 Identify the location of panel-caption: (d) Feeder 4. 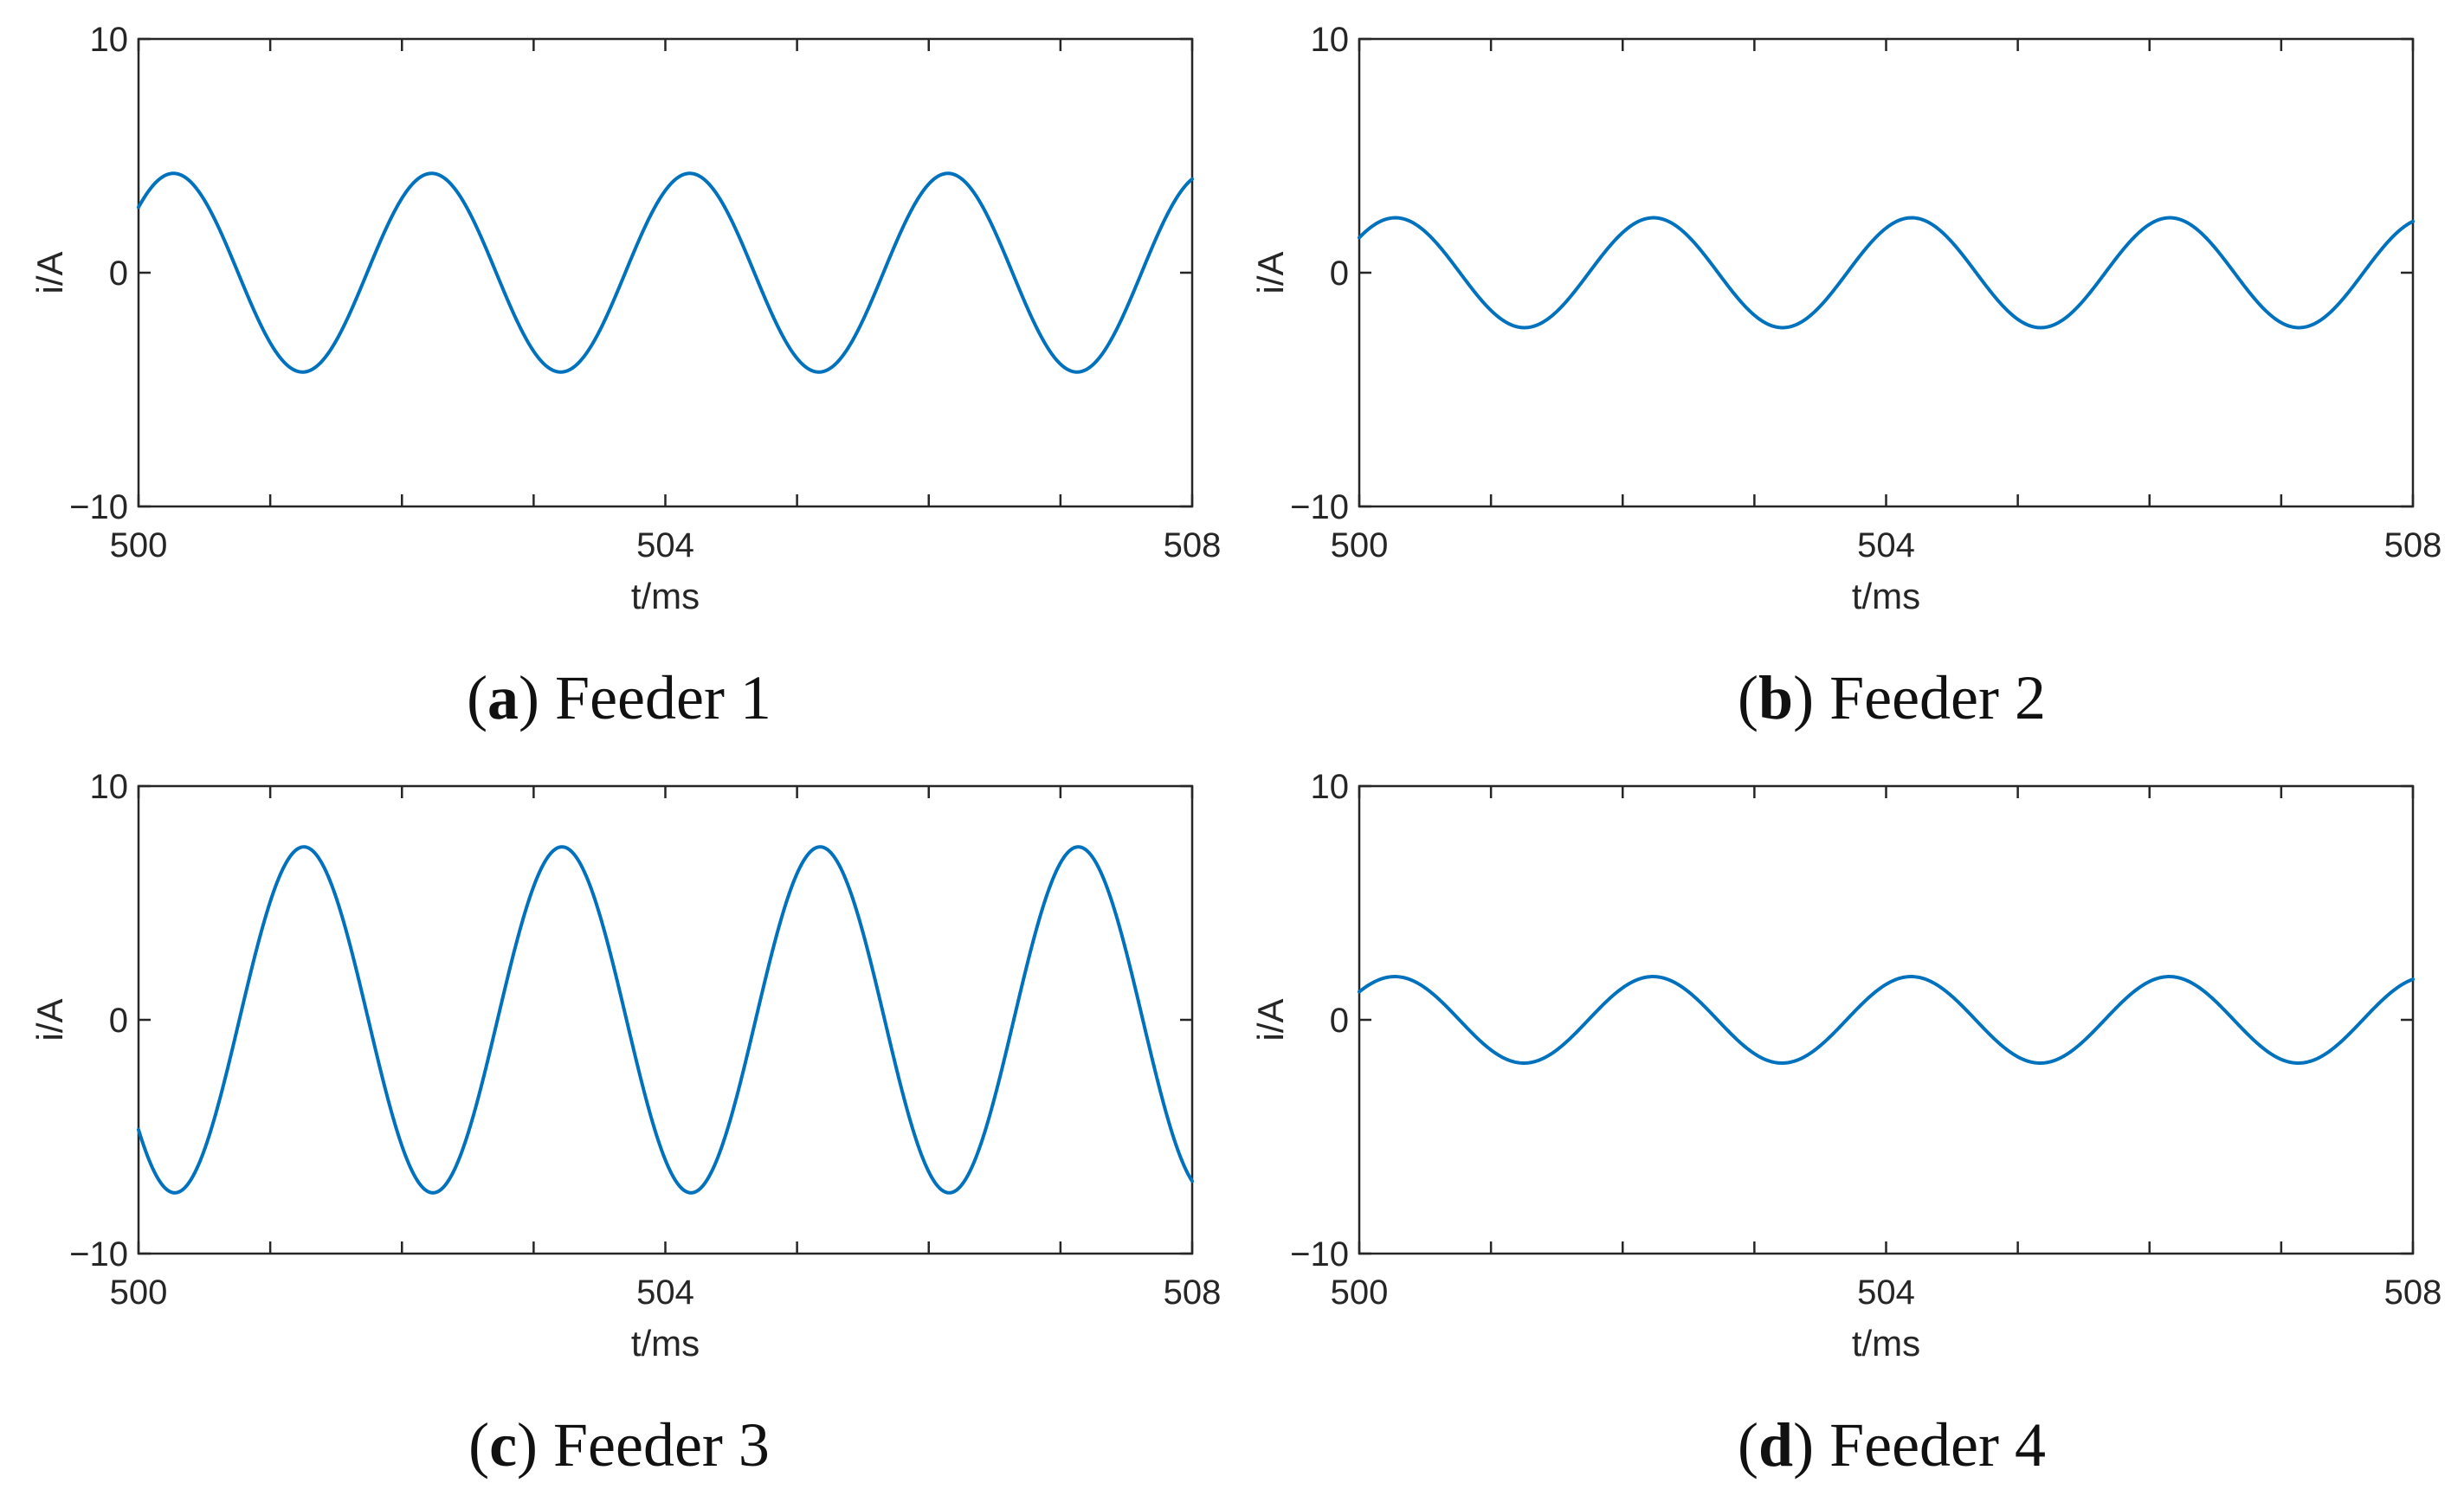
(1892, 1445).